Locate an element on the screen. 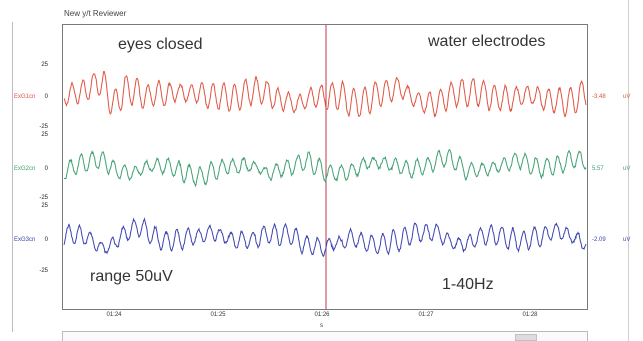  x-tick-2: 01:26 is located at coordinates (322, 315).